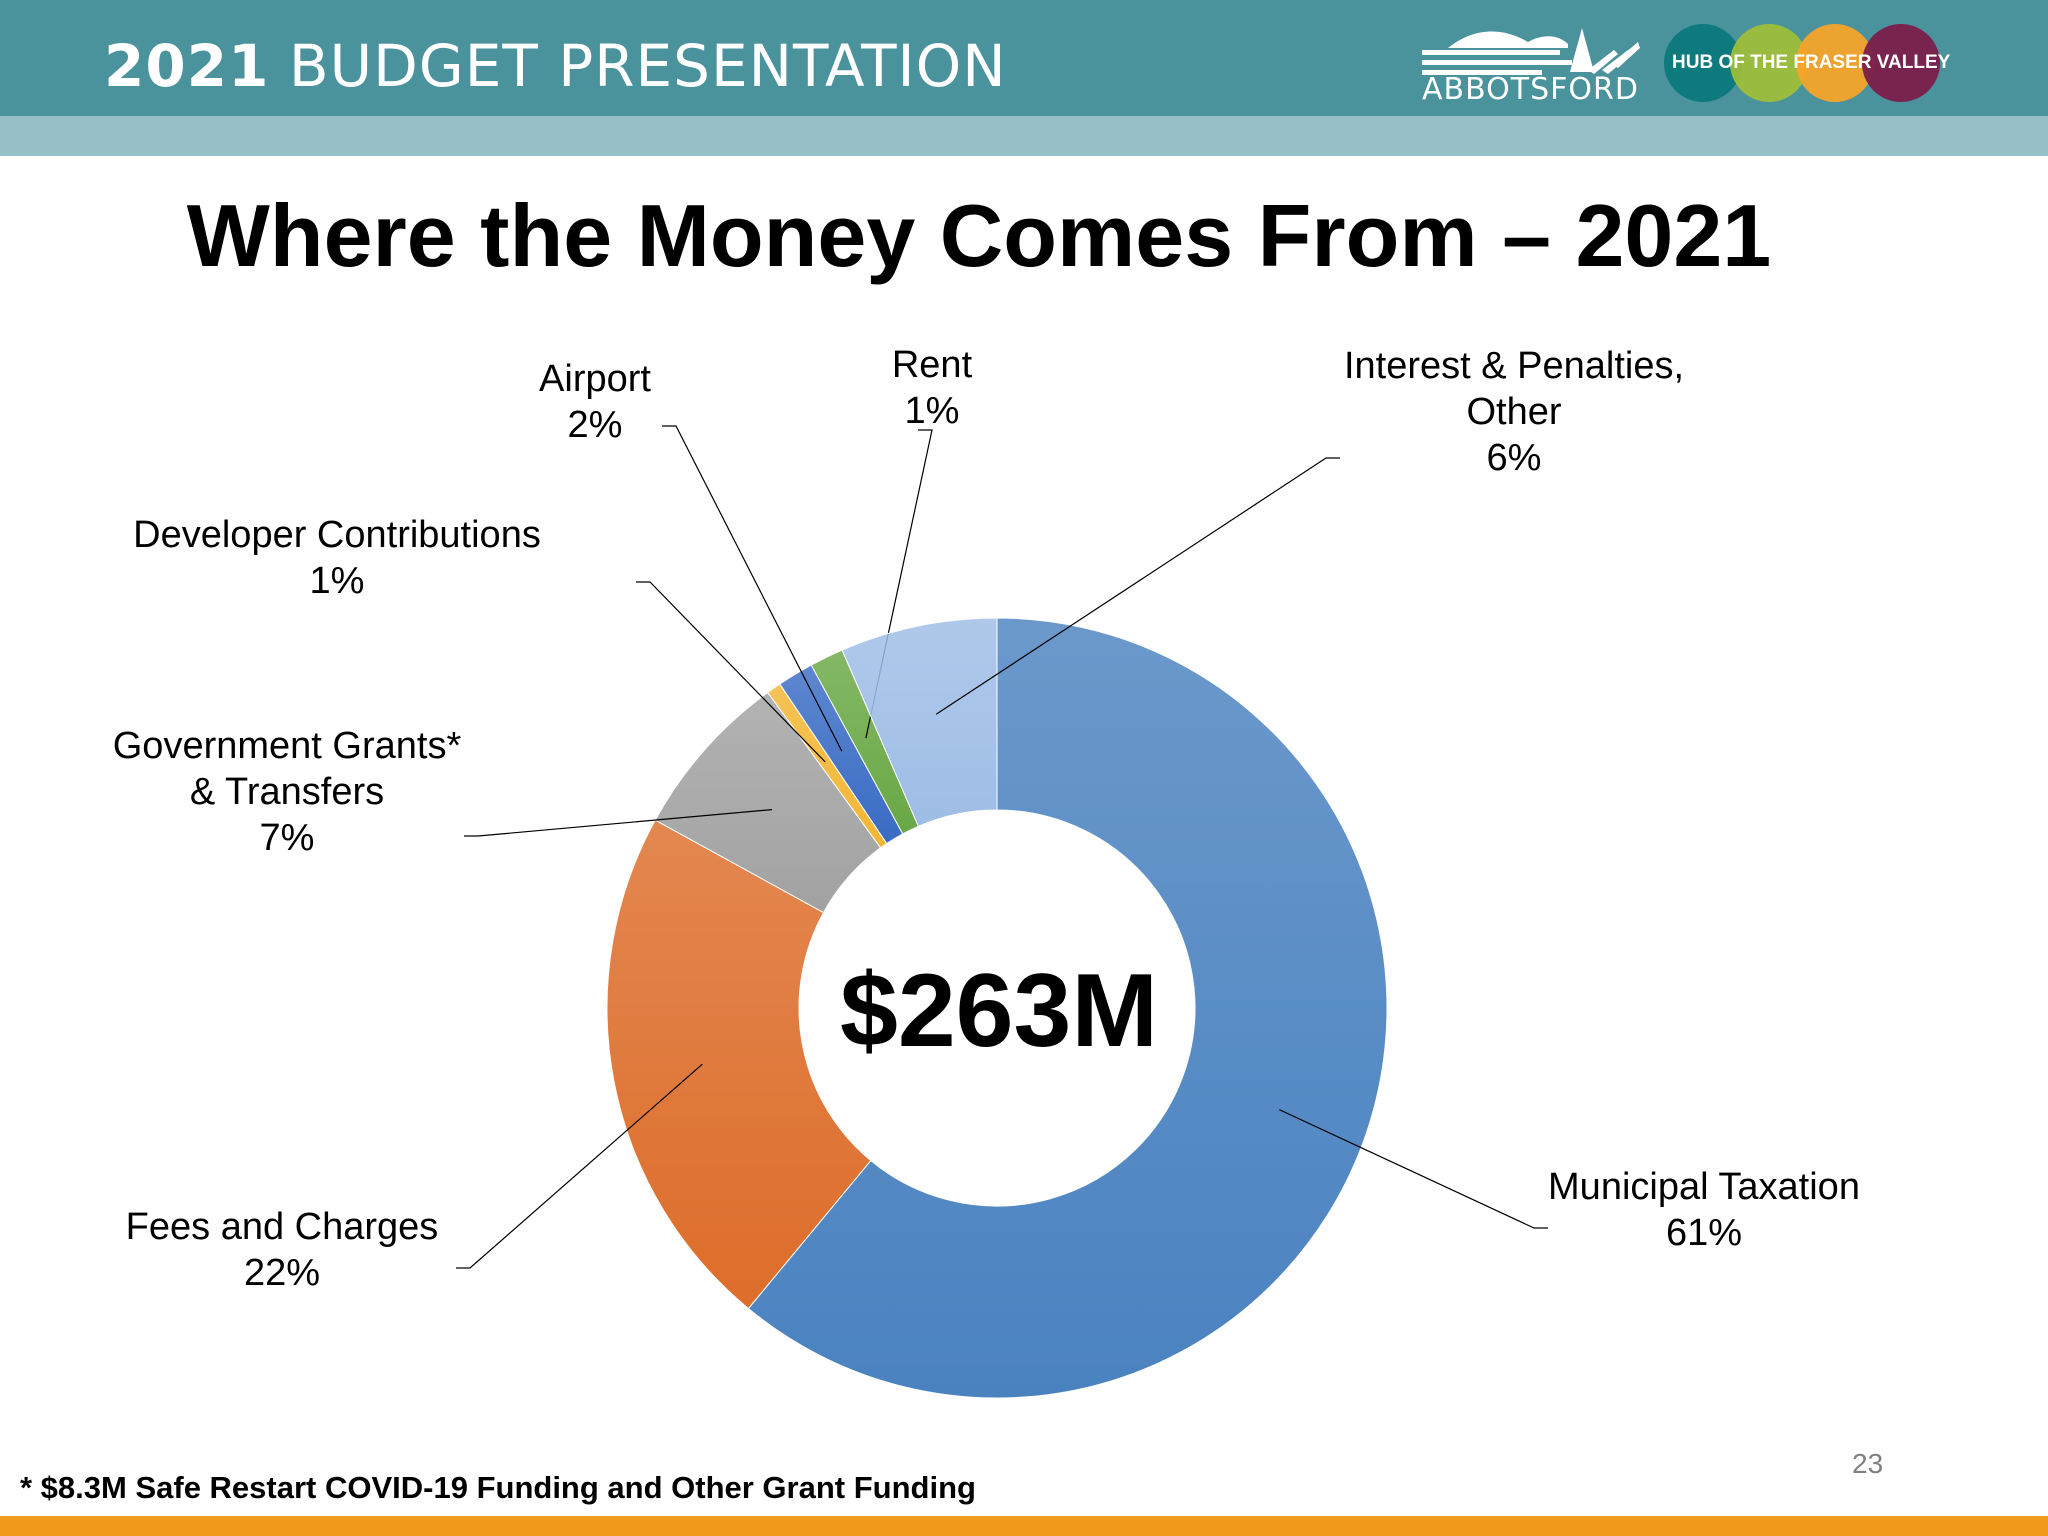 This screenshot has height=1536, width=2048. What do you see at coordinates (1704, 1210) in the screenshot?
I see `slice-label: Municipal Taxation 61%` at bounding box center [1704, 1210].